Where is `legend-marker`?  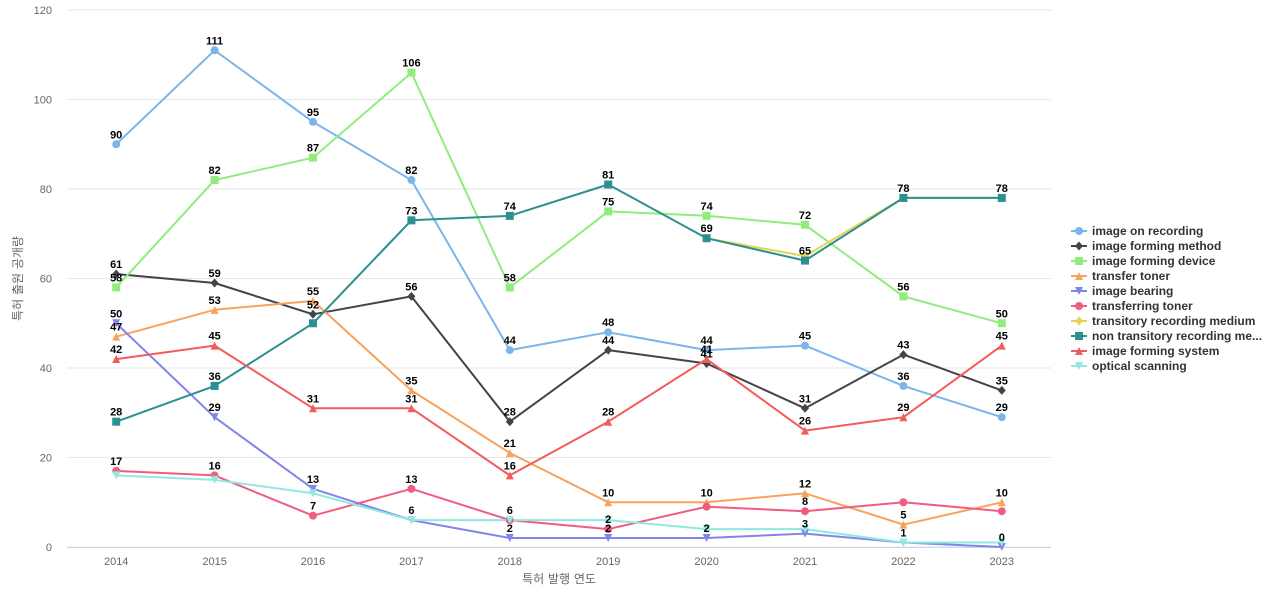
legend-marker is located at coordinates (1079, 351).